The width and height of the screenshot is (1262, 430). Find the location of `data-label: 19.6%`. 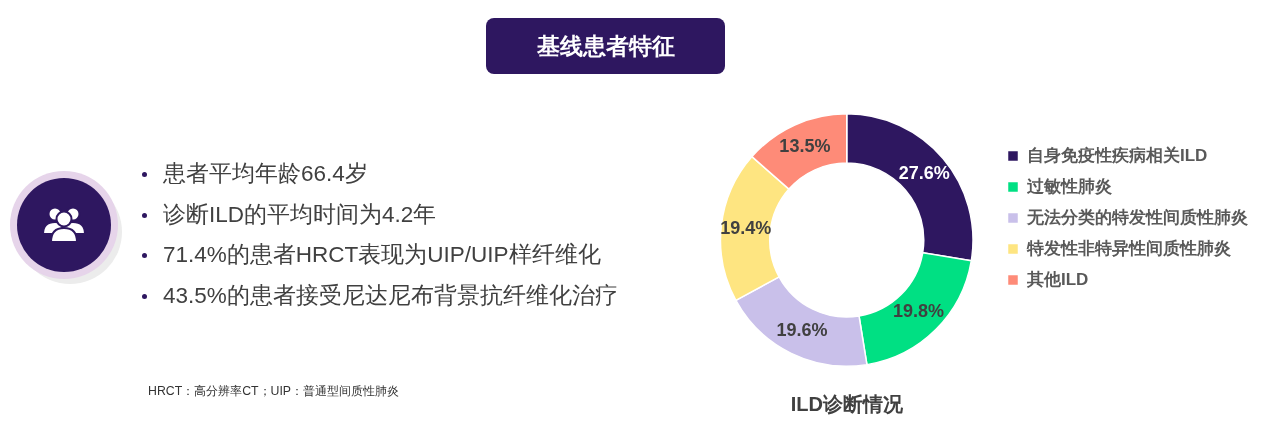

data-label: 19.6% is located at coordinates (802, 330).